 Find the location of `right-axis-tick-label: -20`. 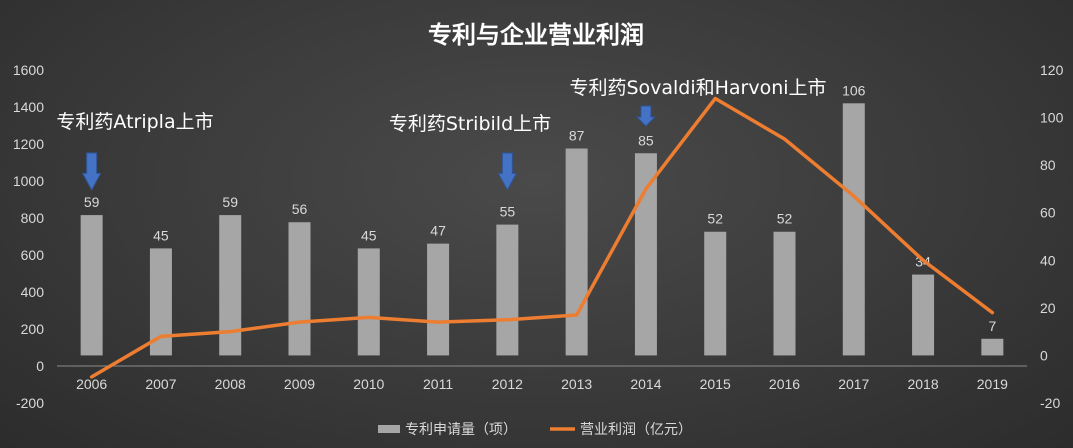

right-axis-tick-label: -20 is located at coordinates (1050, 403).